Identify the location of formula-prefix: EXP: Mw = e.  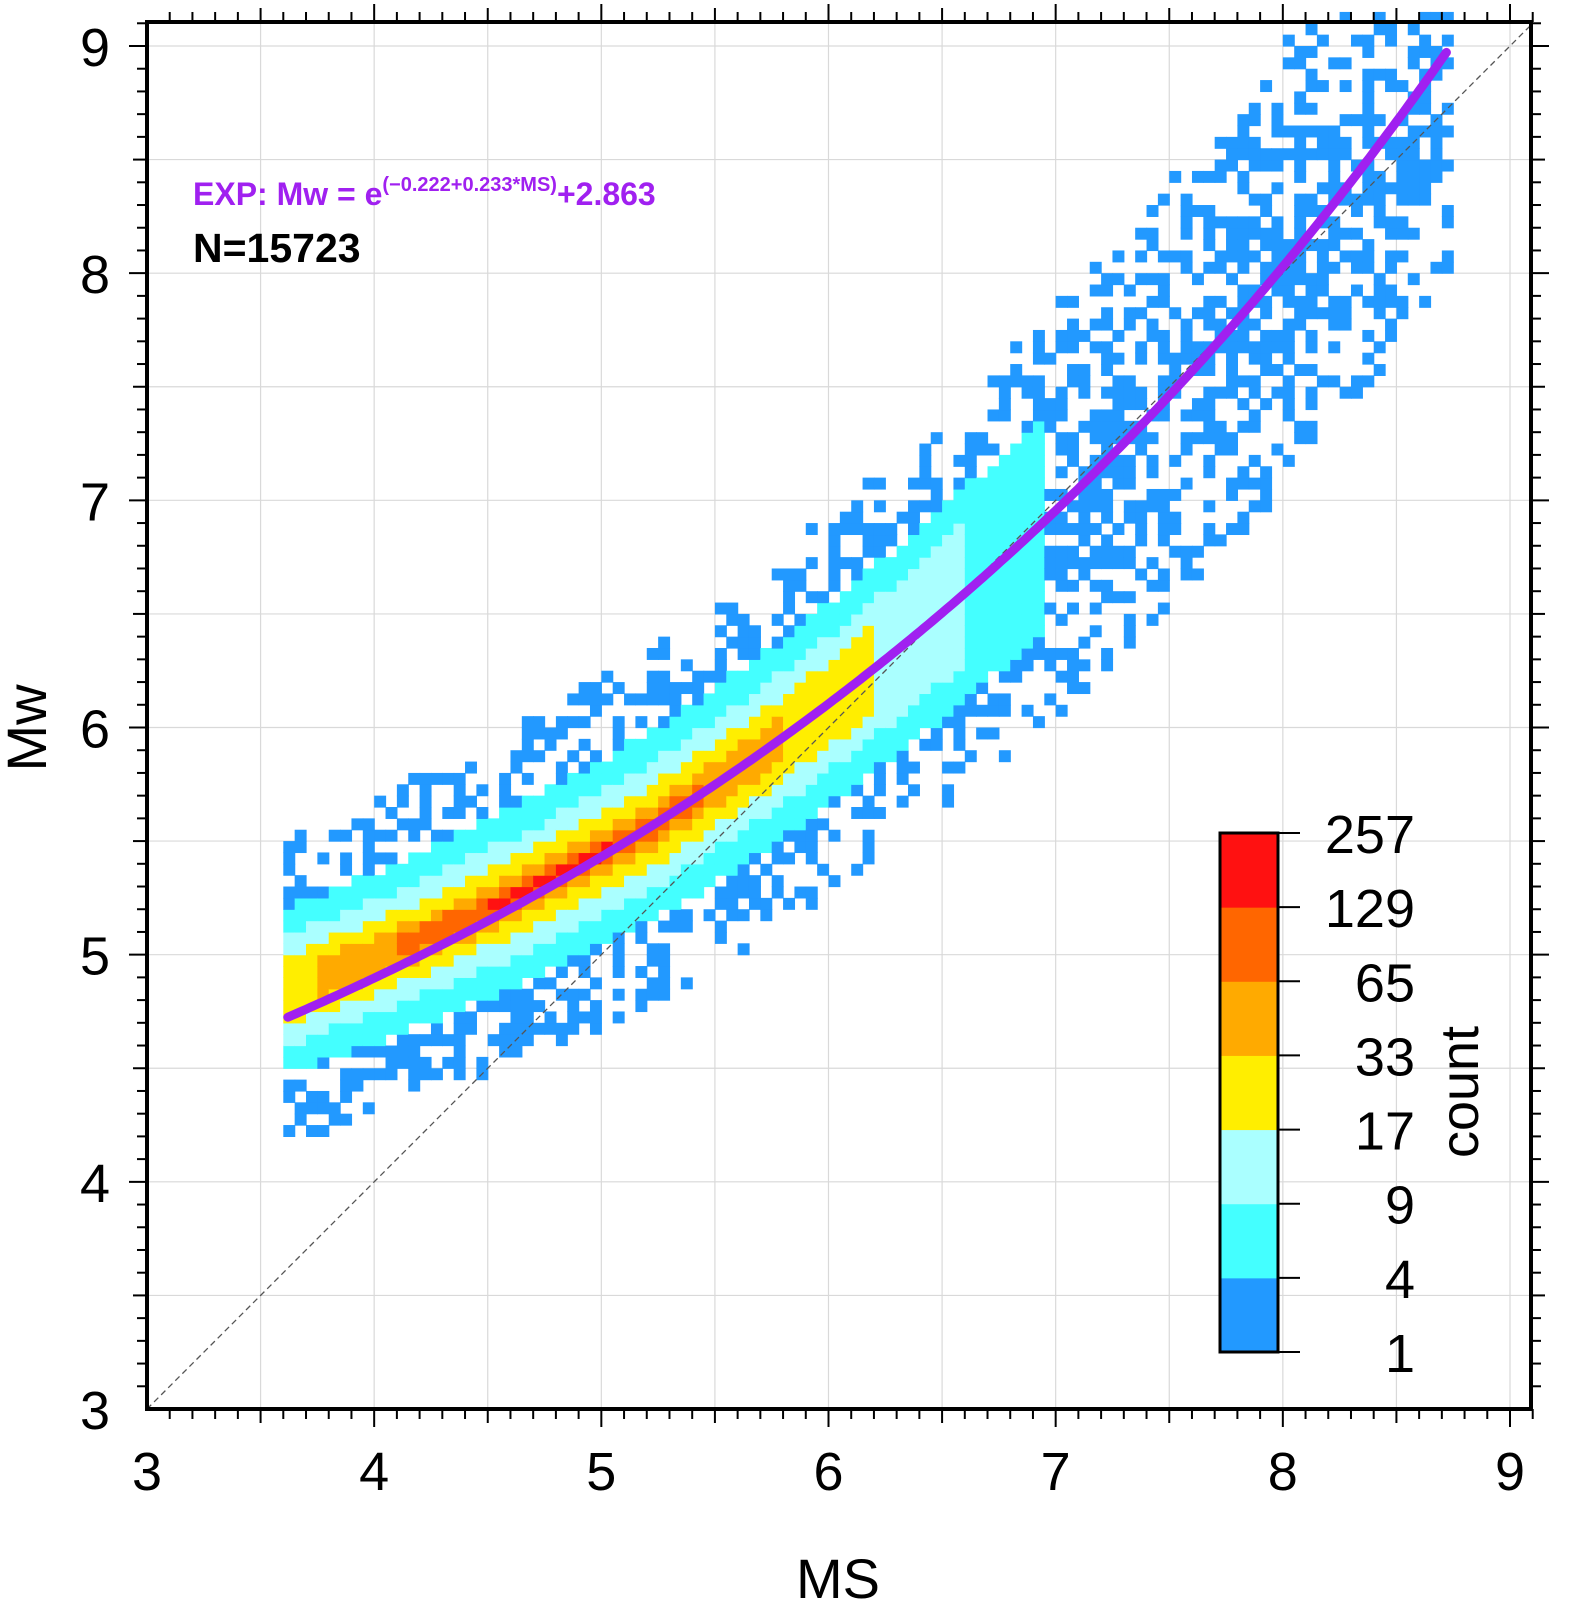
(287, 194).